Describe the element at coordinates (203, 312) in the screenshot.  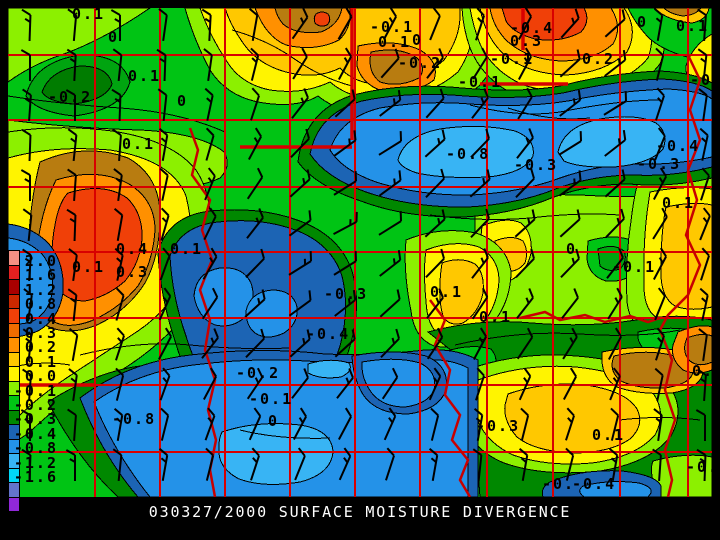
I see `river-highway-line` at that location.